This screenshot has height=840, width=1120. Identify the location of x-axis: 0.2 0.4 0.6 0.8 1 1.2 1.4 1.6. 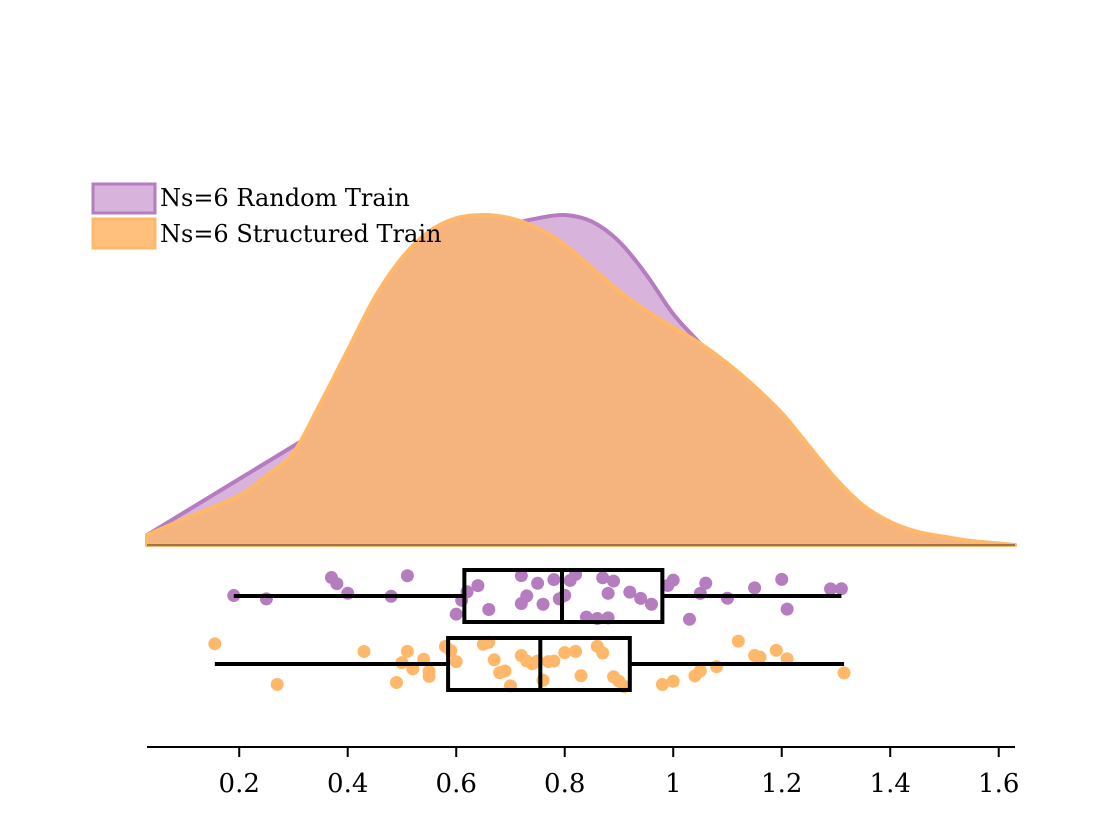
(583, 772).